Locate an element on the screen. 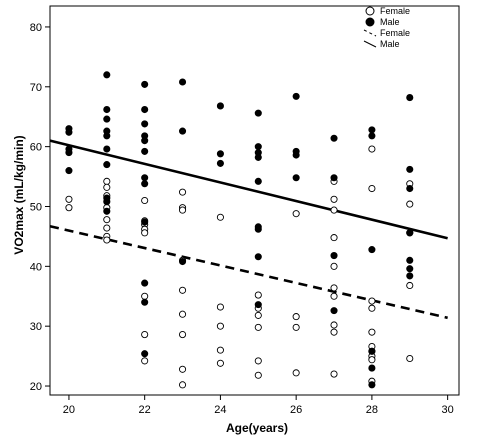  y-tick-label: 20 is located at coordinates (36, 387).